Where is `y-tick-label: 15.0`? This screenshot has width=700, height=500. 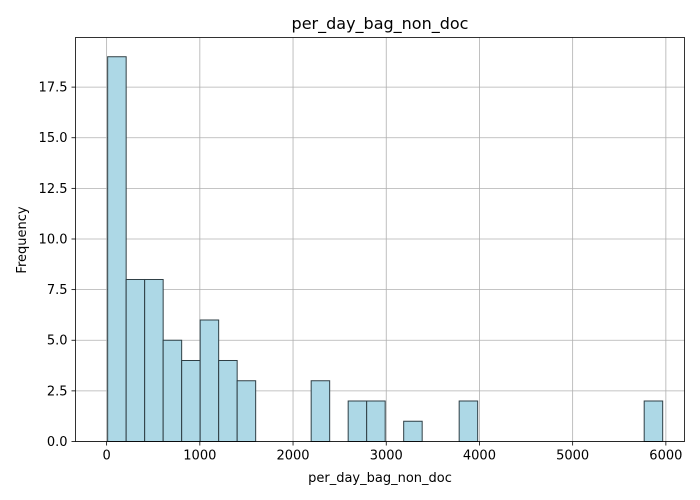 y-tick-label: 15.0 is located at coordinates (53, 138).